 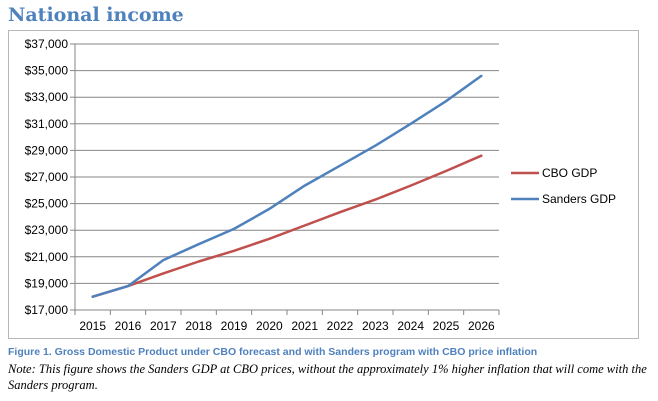 I want to click on page-title: National income, so click(x=96, y=15).